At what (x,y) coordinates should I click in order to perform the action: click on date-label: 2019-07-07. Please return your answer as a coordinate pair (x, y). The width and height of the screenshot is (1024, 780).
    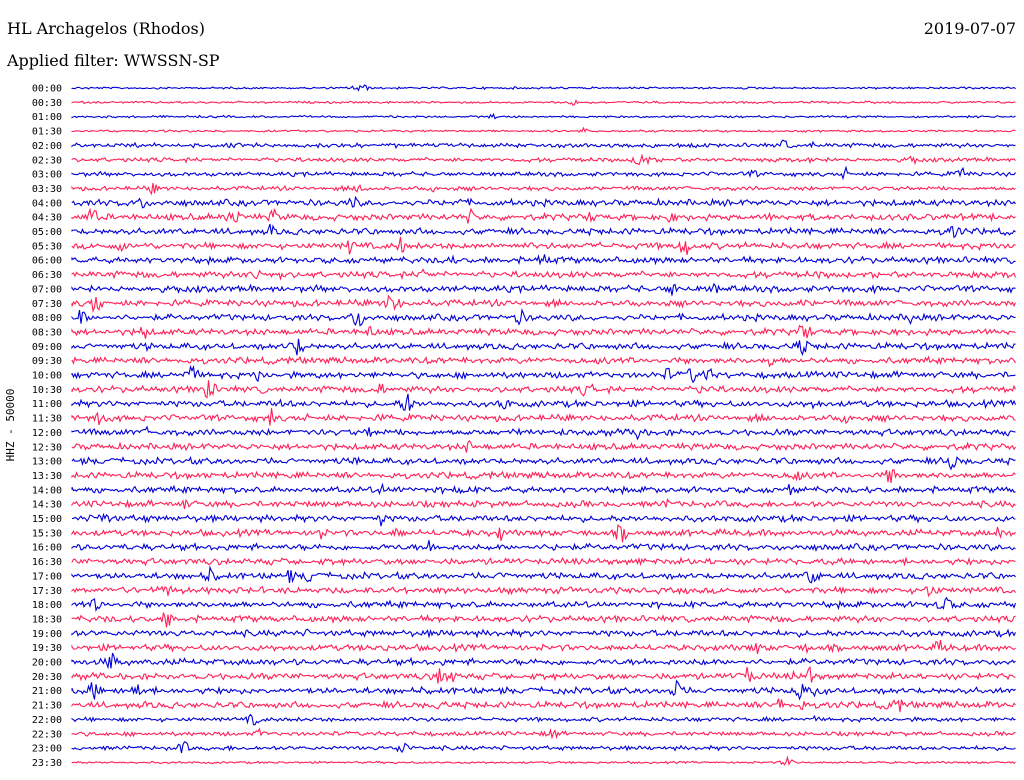
    Looking at the image, I should click on (969, 28).